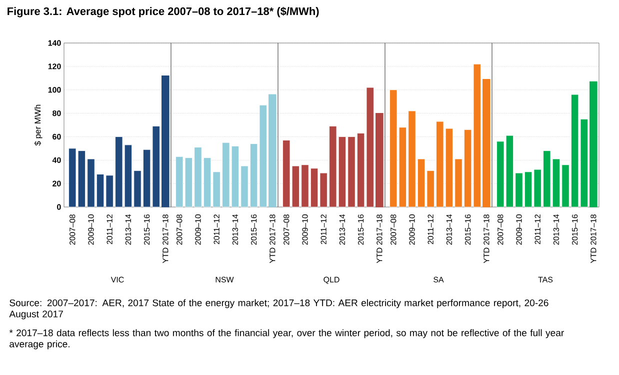 The width and height of the screenshot is (619, 375). I want to click on source-note: Source: 2007–2017: AER, 2017 State of the energy market; 2017–18 YTD: AER electricity market performance report, 20-26 August 2017, so click(278, 309).